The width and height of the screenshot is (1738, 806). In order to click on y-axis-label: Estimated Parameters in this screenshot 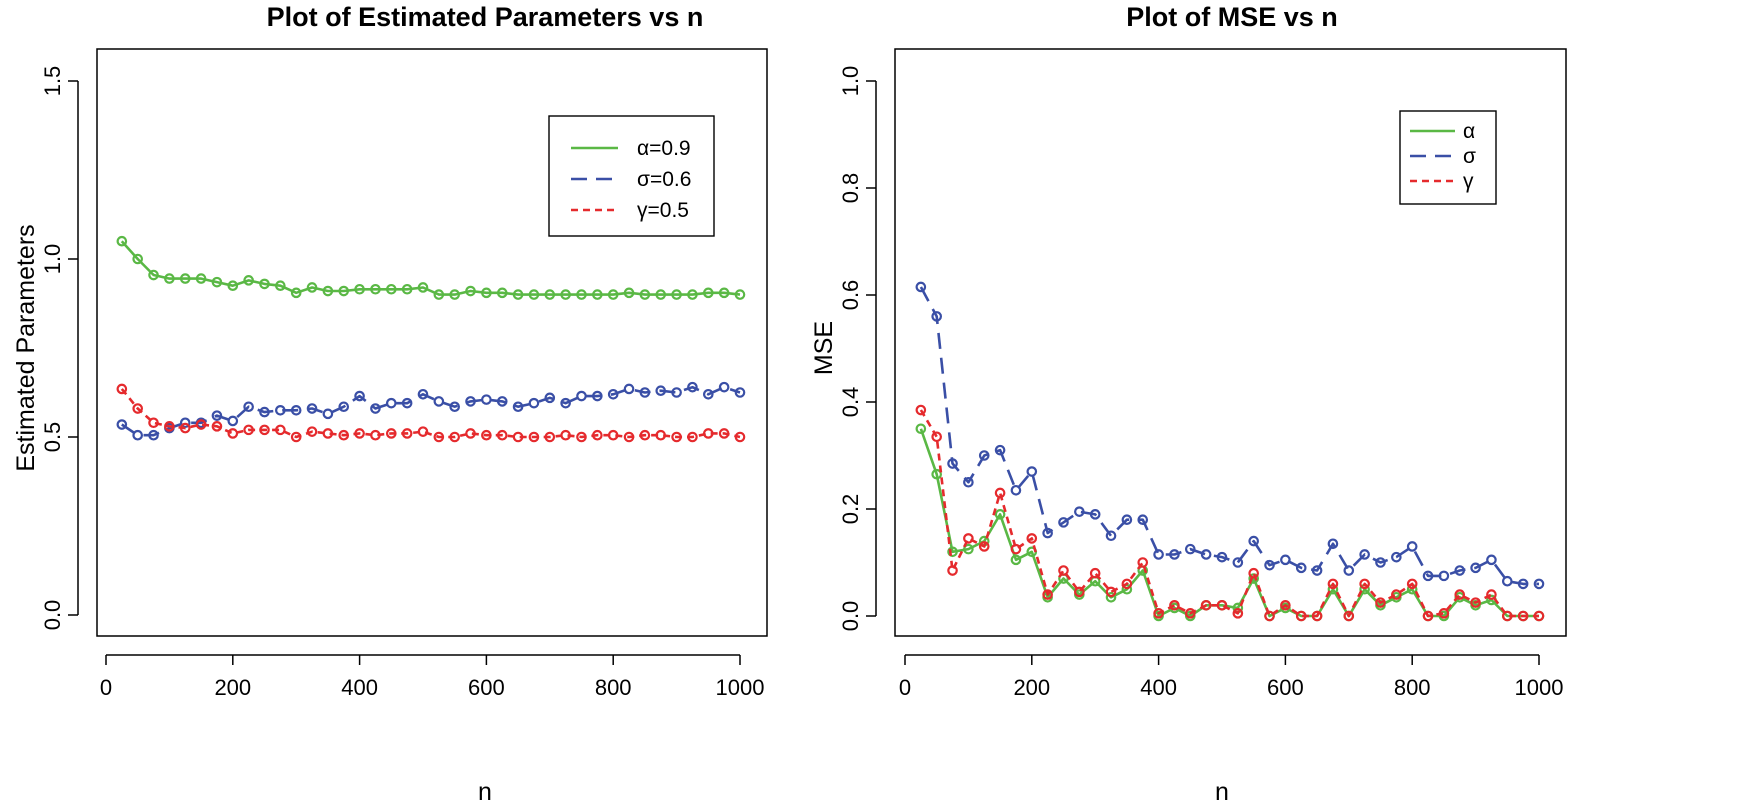, I will do `click(26, 347)`.